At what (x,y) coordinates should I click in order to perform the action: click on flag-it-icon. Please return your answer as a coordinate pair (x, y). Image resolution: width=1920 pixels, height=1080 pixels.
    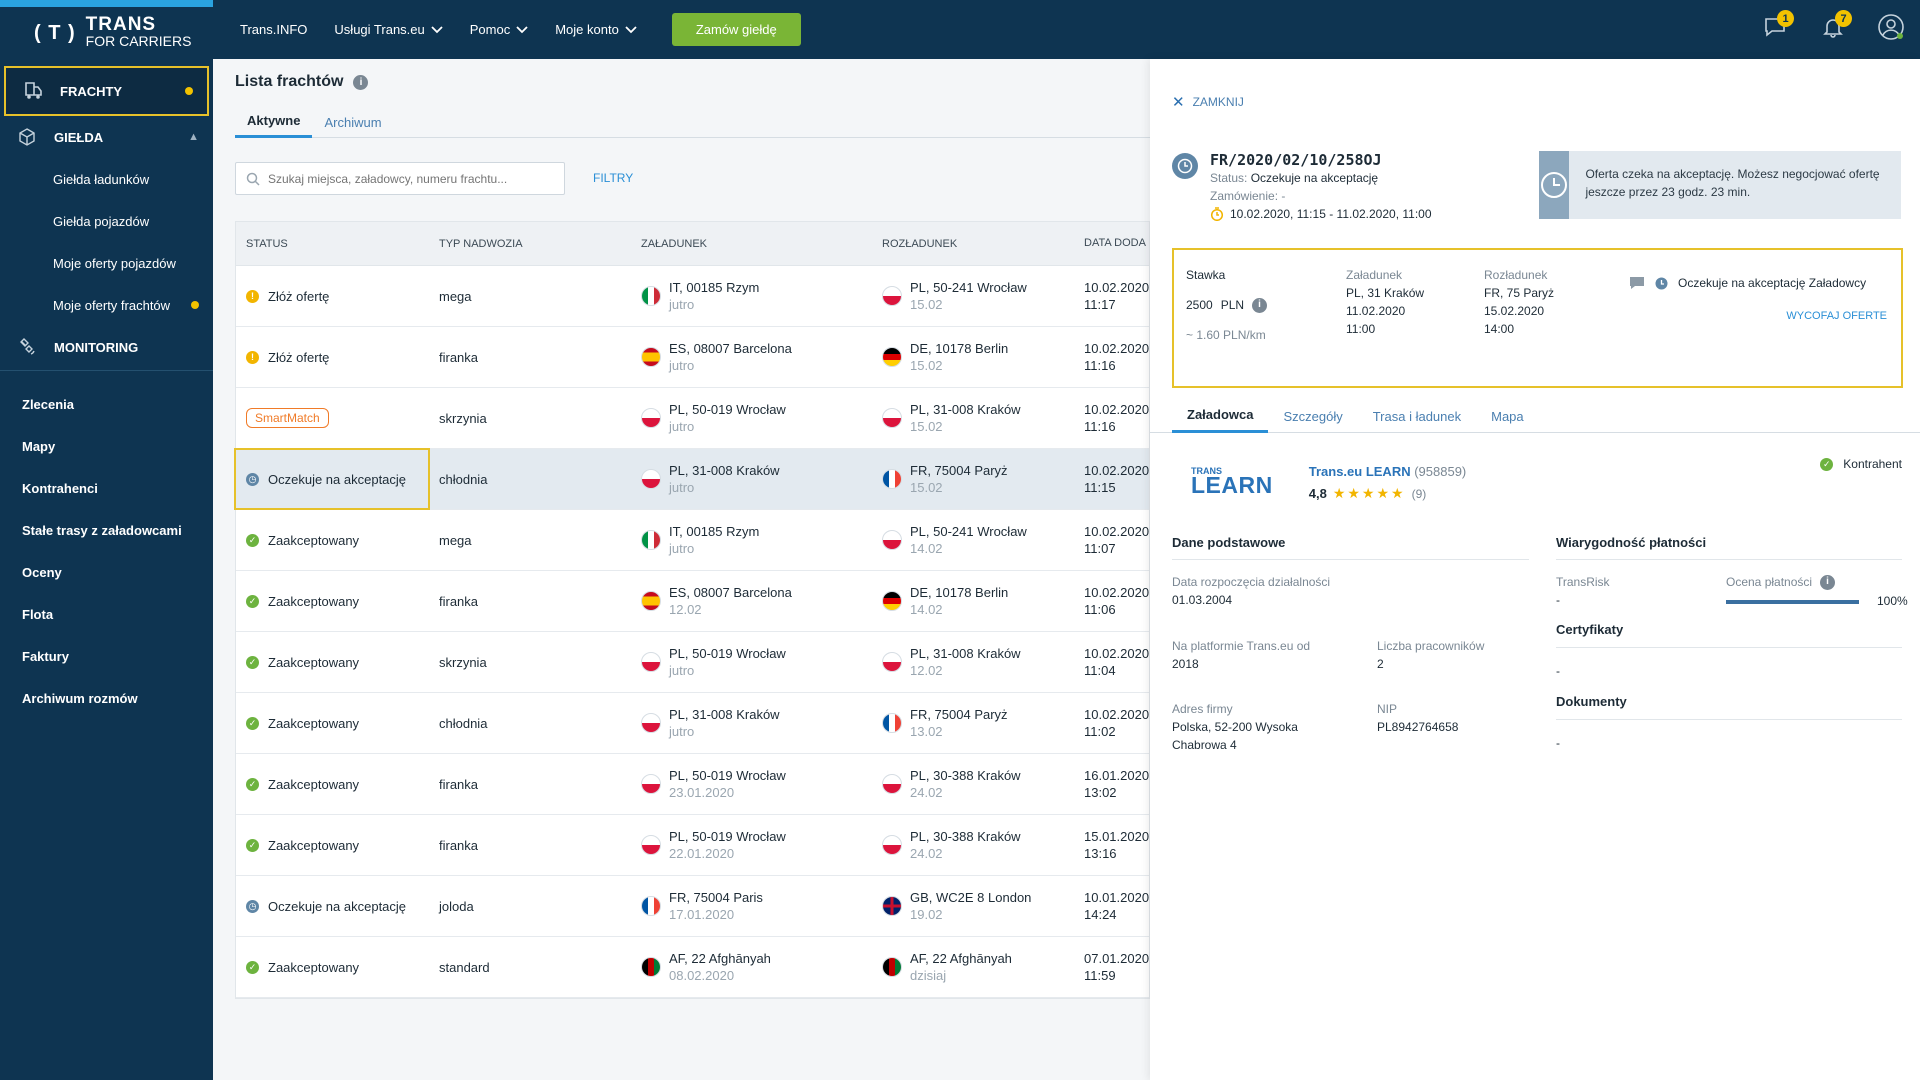
    Looking at the image, I should click on (651, 540).